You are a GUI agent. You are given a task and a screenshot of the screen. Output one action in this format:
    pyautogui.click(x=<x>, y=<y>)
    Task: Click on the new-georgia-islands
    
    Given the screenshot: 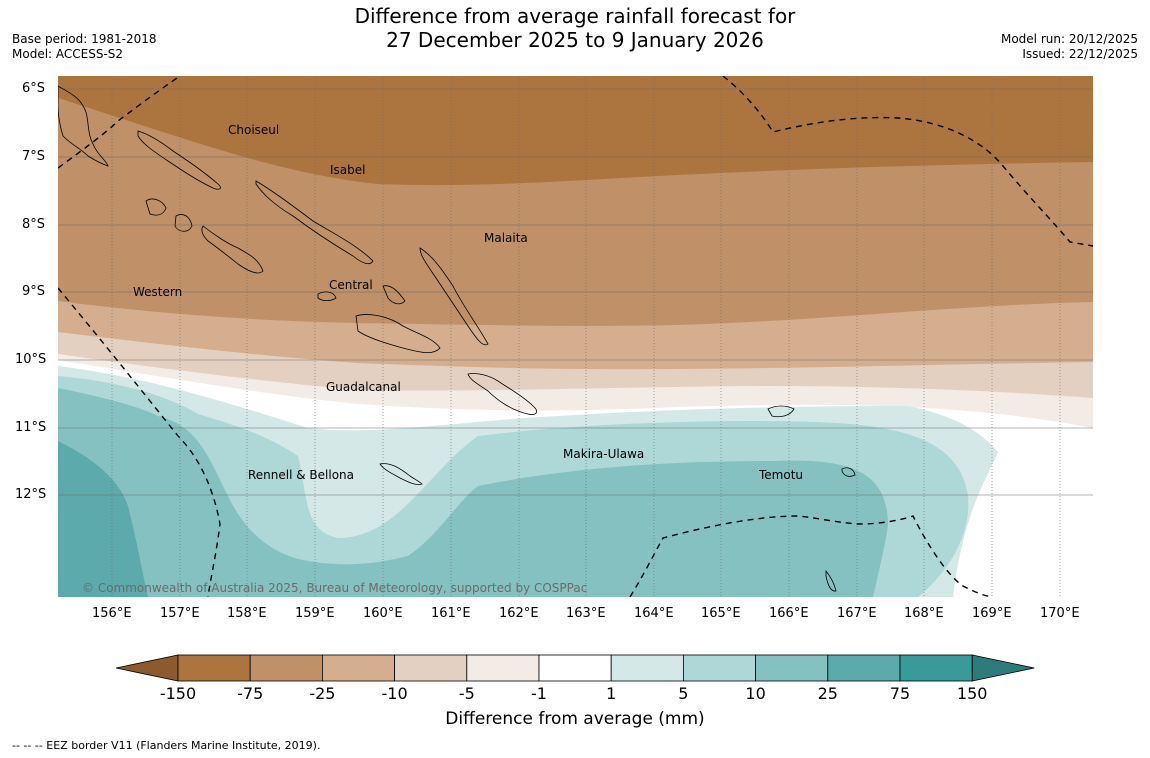 What is the action you would take?
    pyautogui.click(x=232, y=249)
    